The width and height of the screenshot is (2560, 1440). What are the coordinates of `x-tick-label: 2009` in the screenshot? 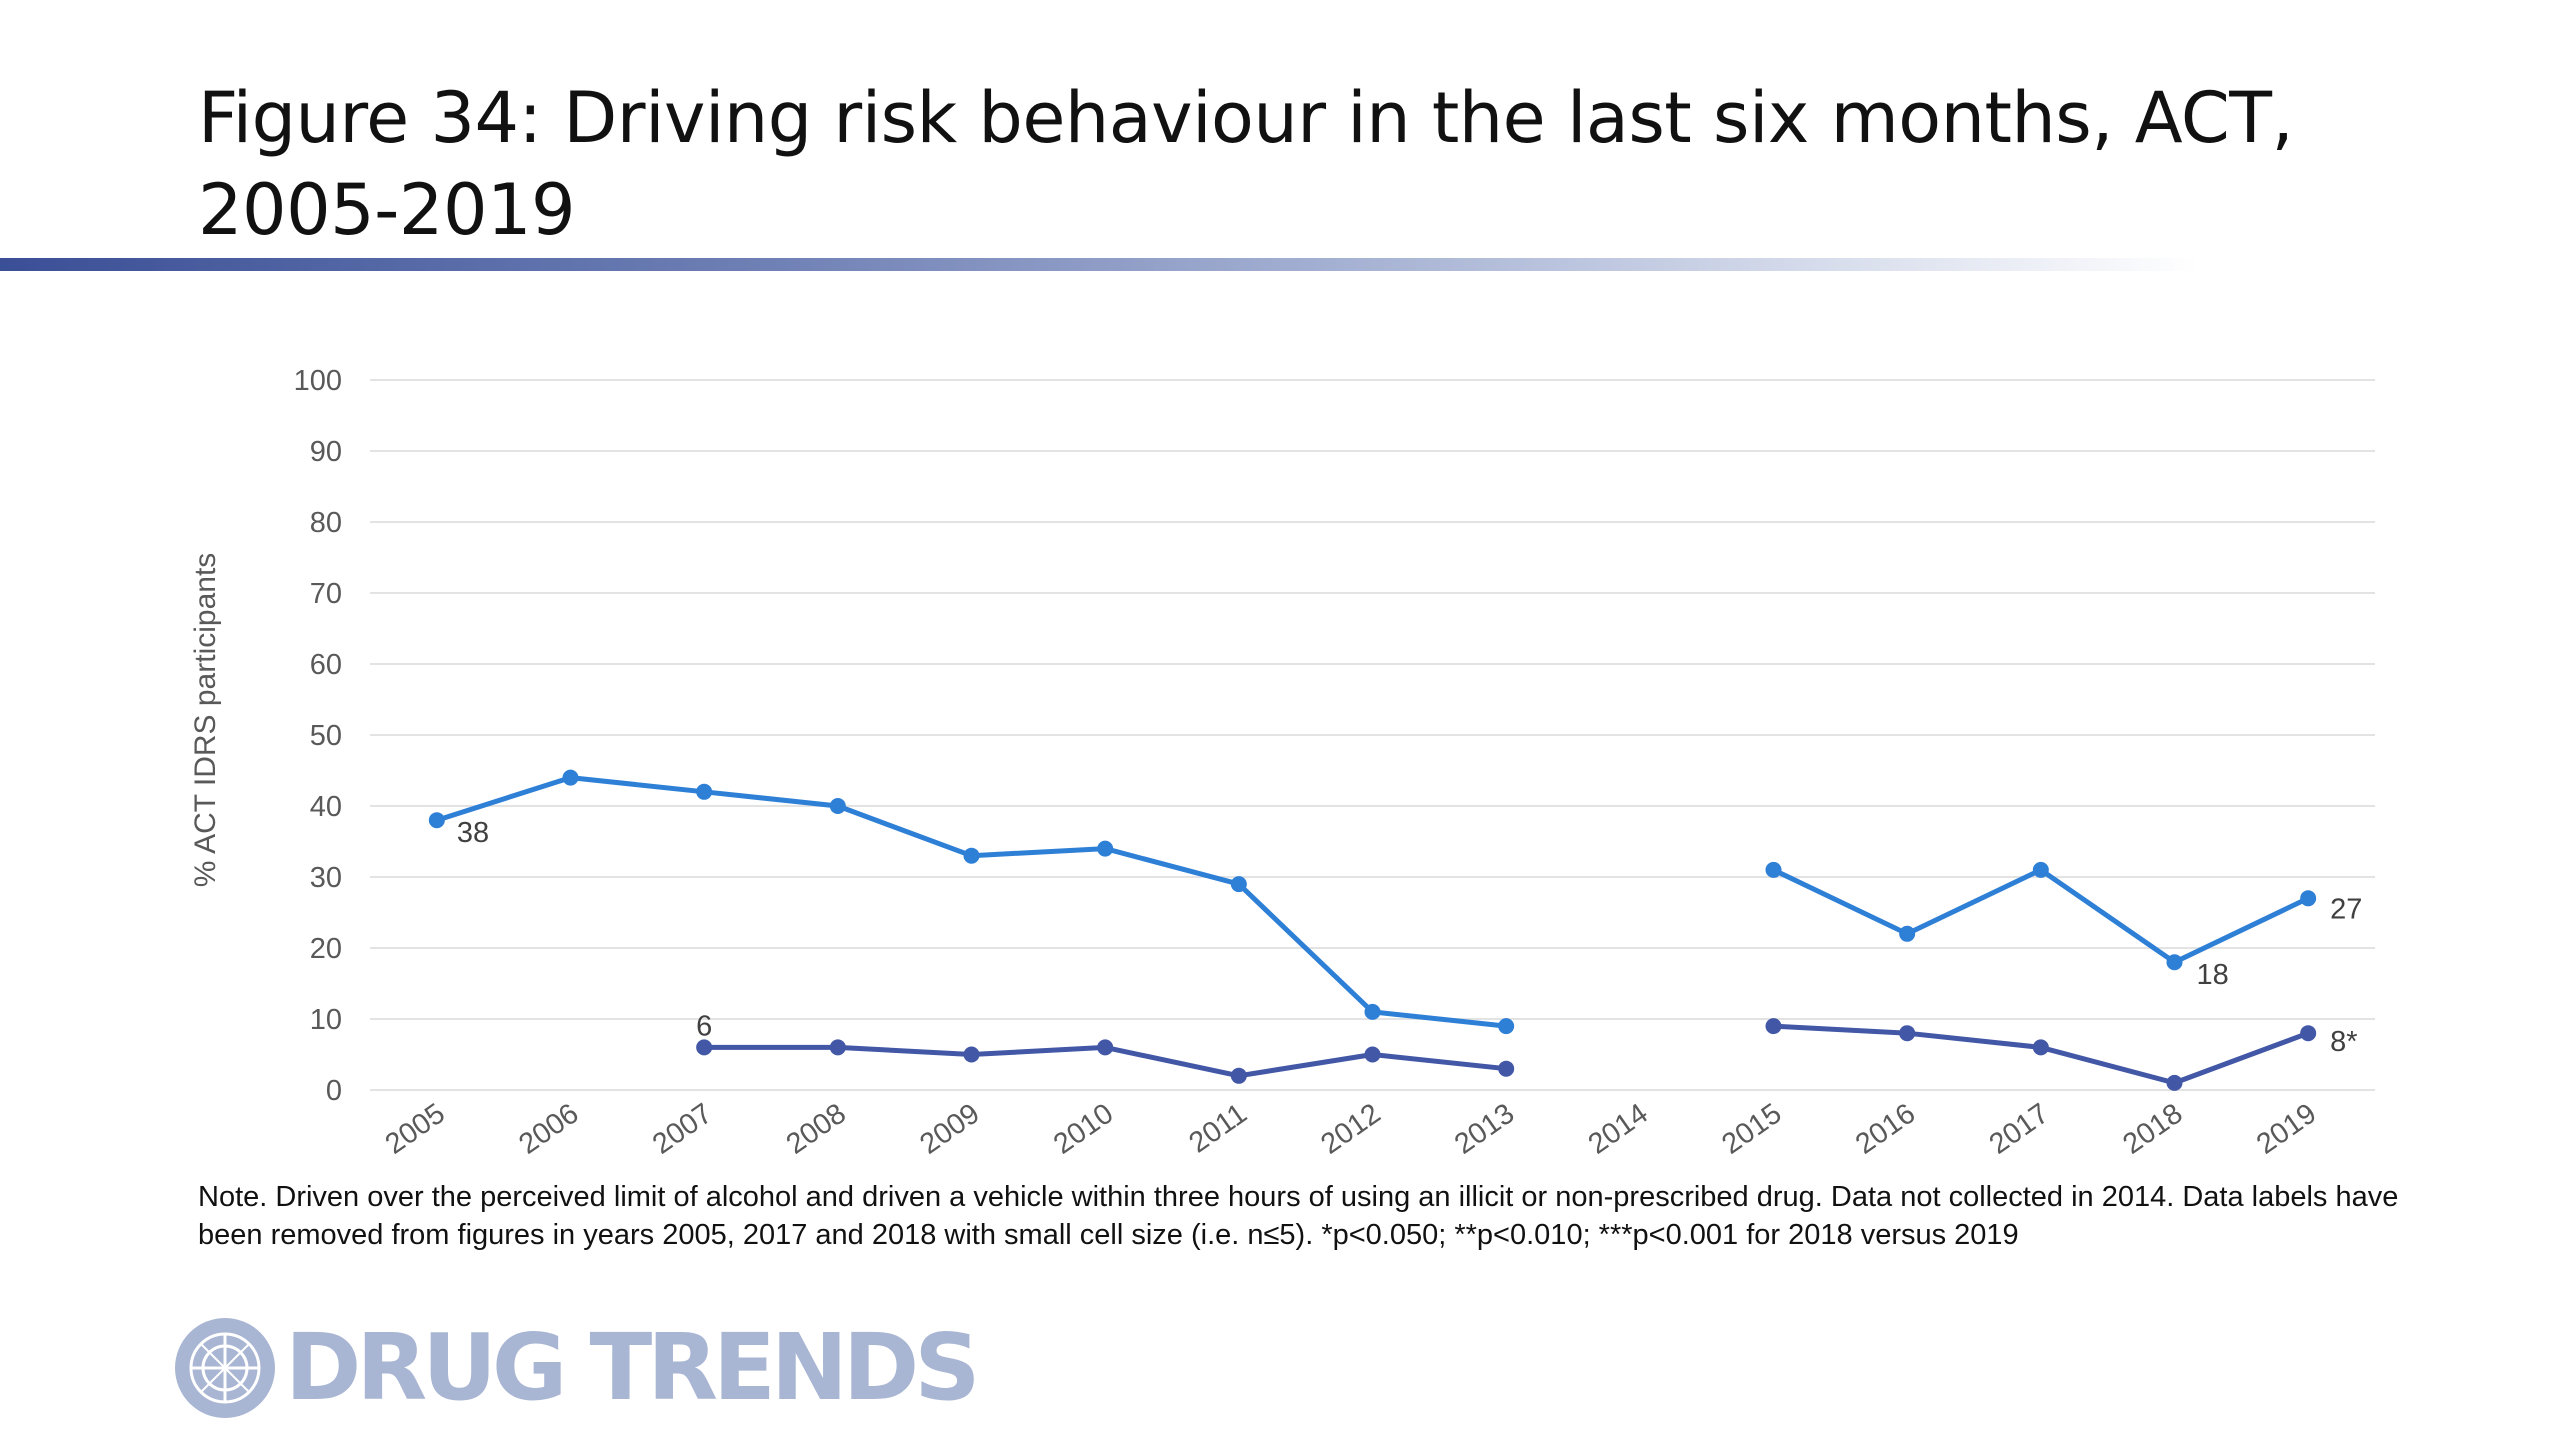 It's located at (949, 1129).